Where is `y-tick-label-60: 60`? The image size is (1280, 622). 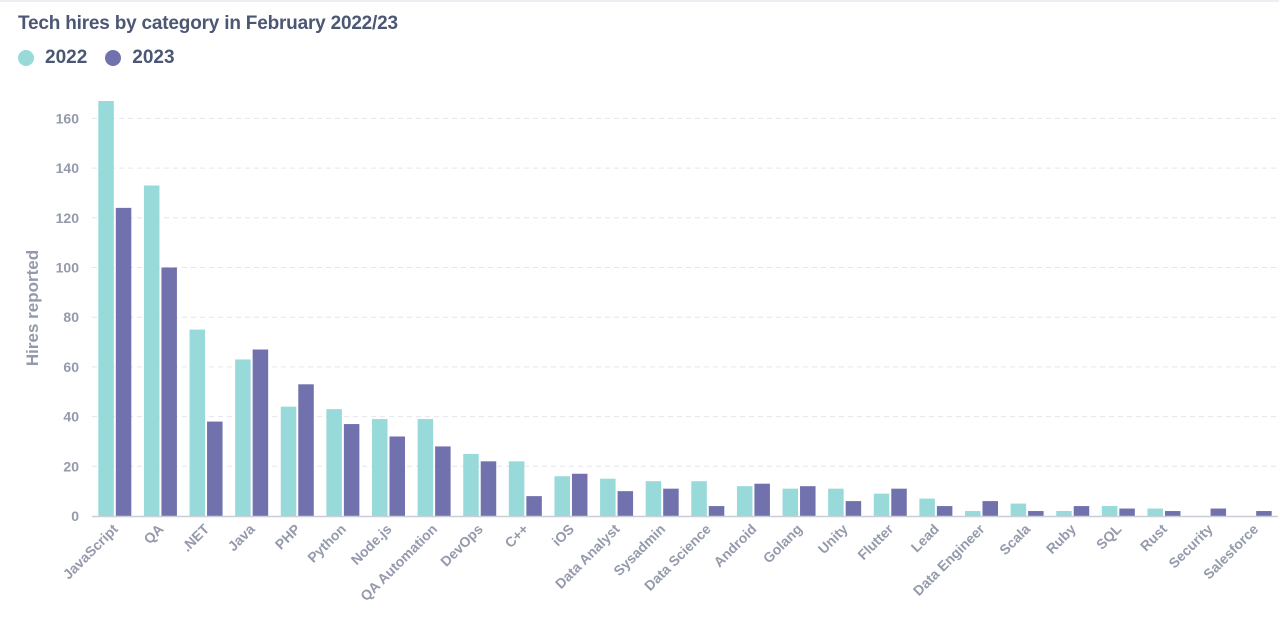 y-tick-label-60: 60 is located at coordinates (71, 367).